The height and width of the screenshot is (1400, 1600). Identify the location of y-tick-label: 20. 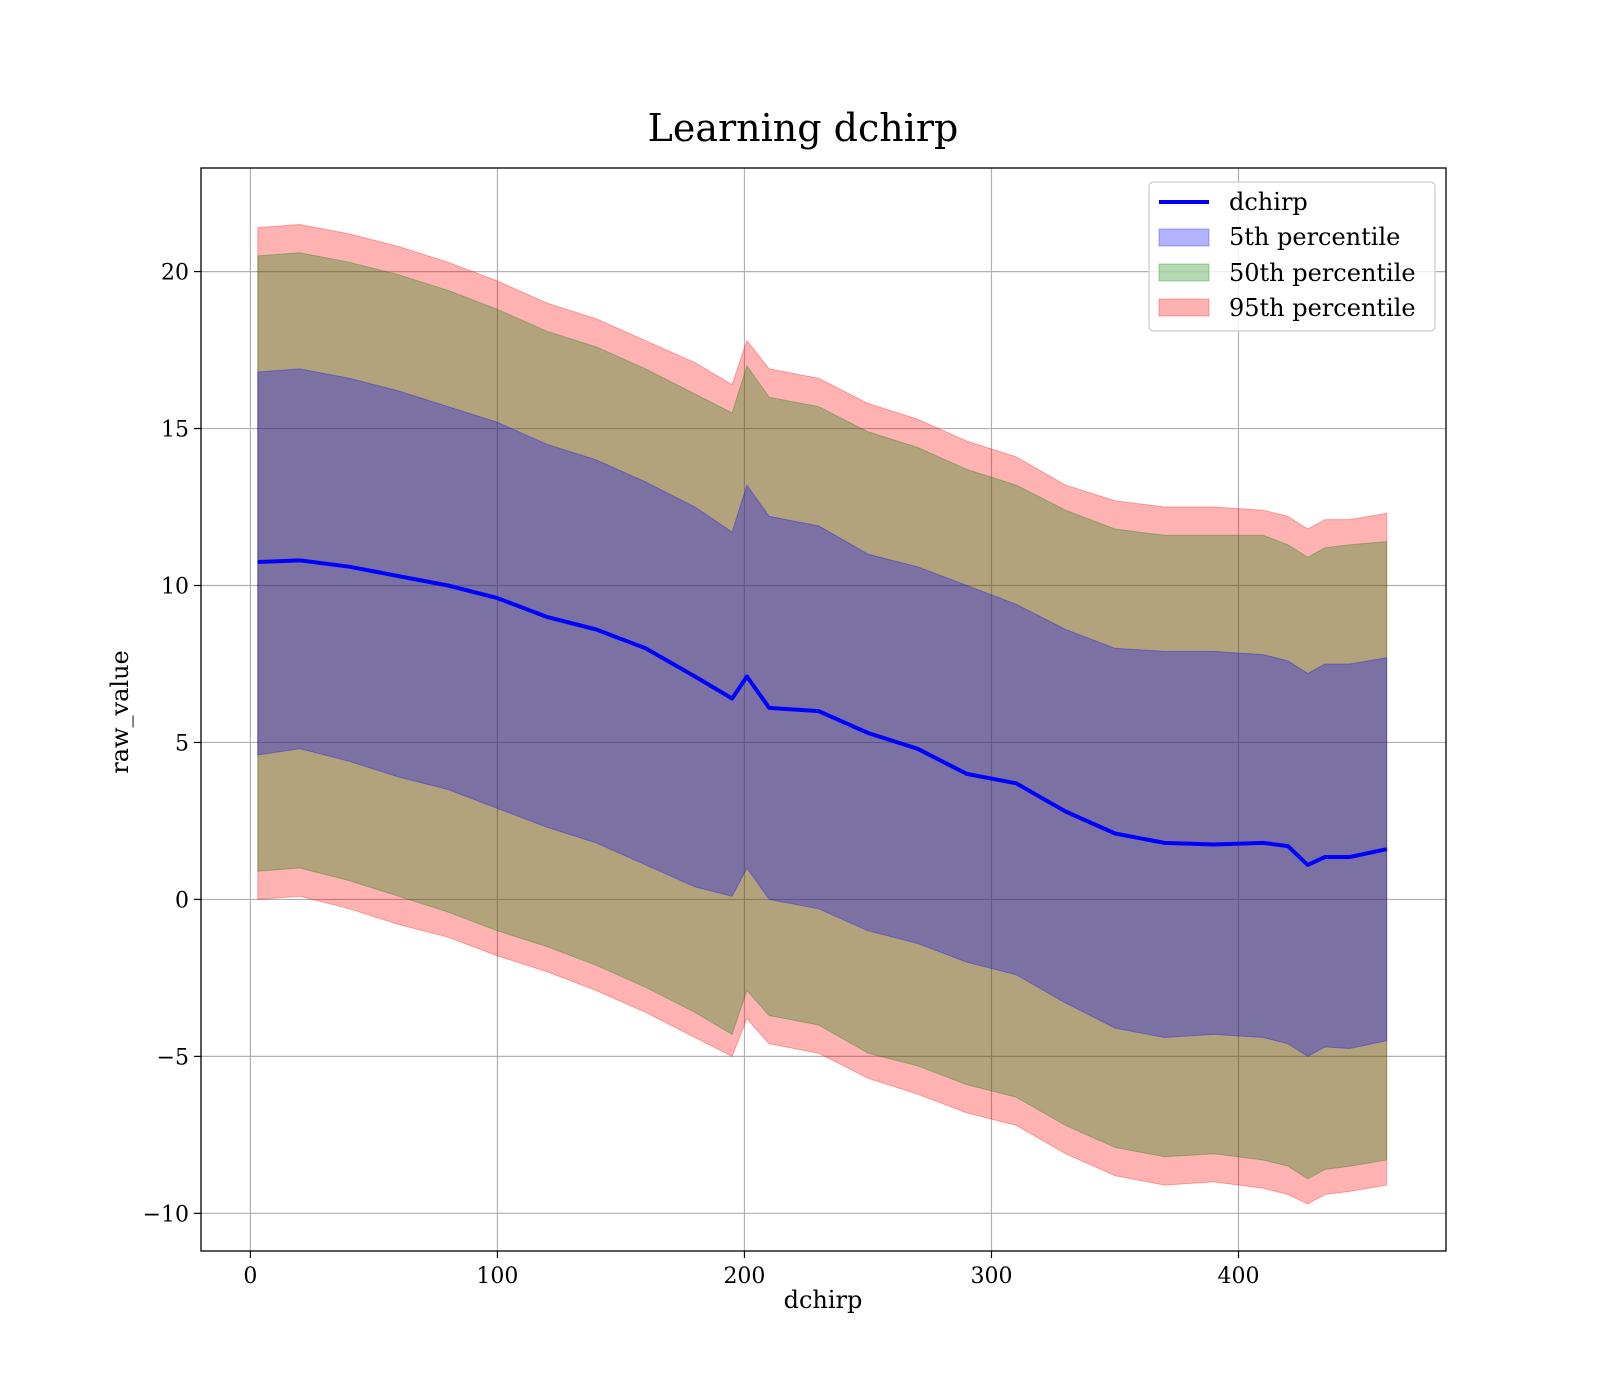
(175, 273).